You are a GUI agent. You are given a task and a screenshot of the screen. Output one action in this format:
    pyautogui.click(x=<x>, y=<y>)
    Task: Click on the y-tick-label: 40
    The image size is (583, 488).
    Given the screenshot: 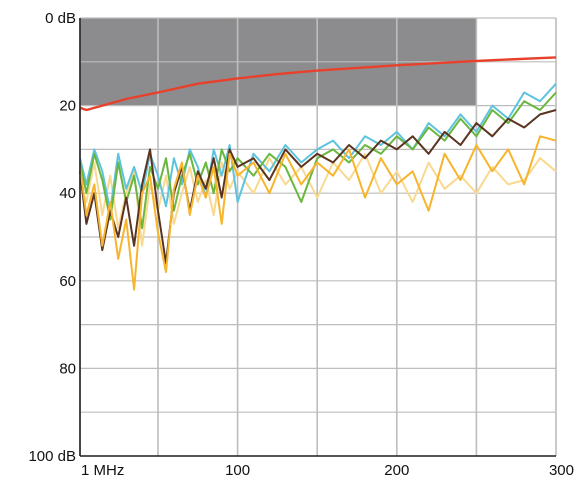 What is the action you would take?
    pyautogui.click(x=67, y=193)
    